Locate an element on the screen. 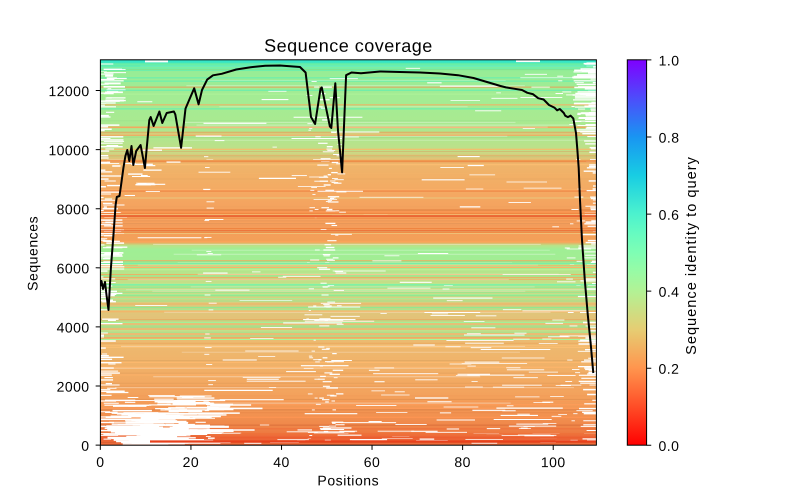 Image resolution: width=800 pixels, height=500 pixels. svg-text: Positions is located at coordinates (348, 480).